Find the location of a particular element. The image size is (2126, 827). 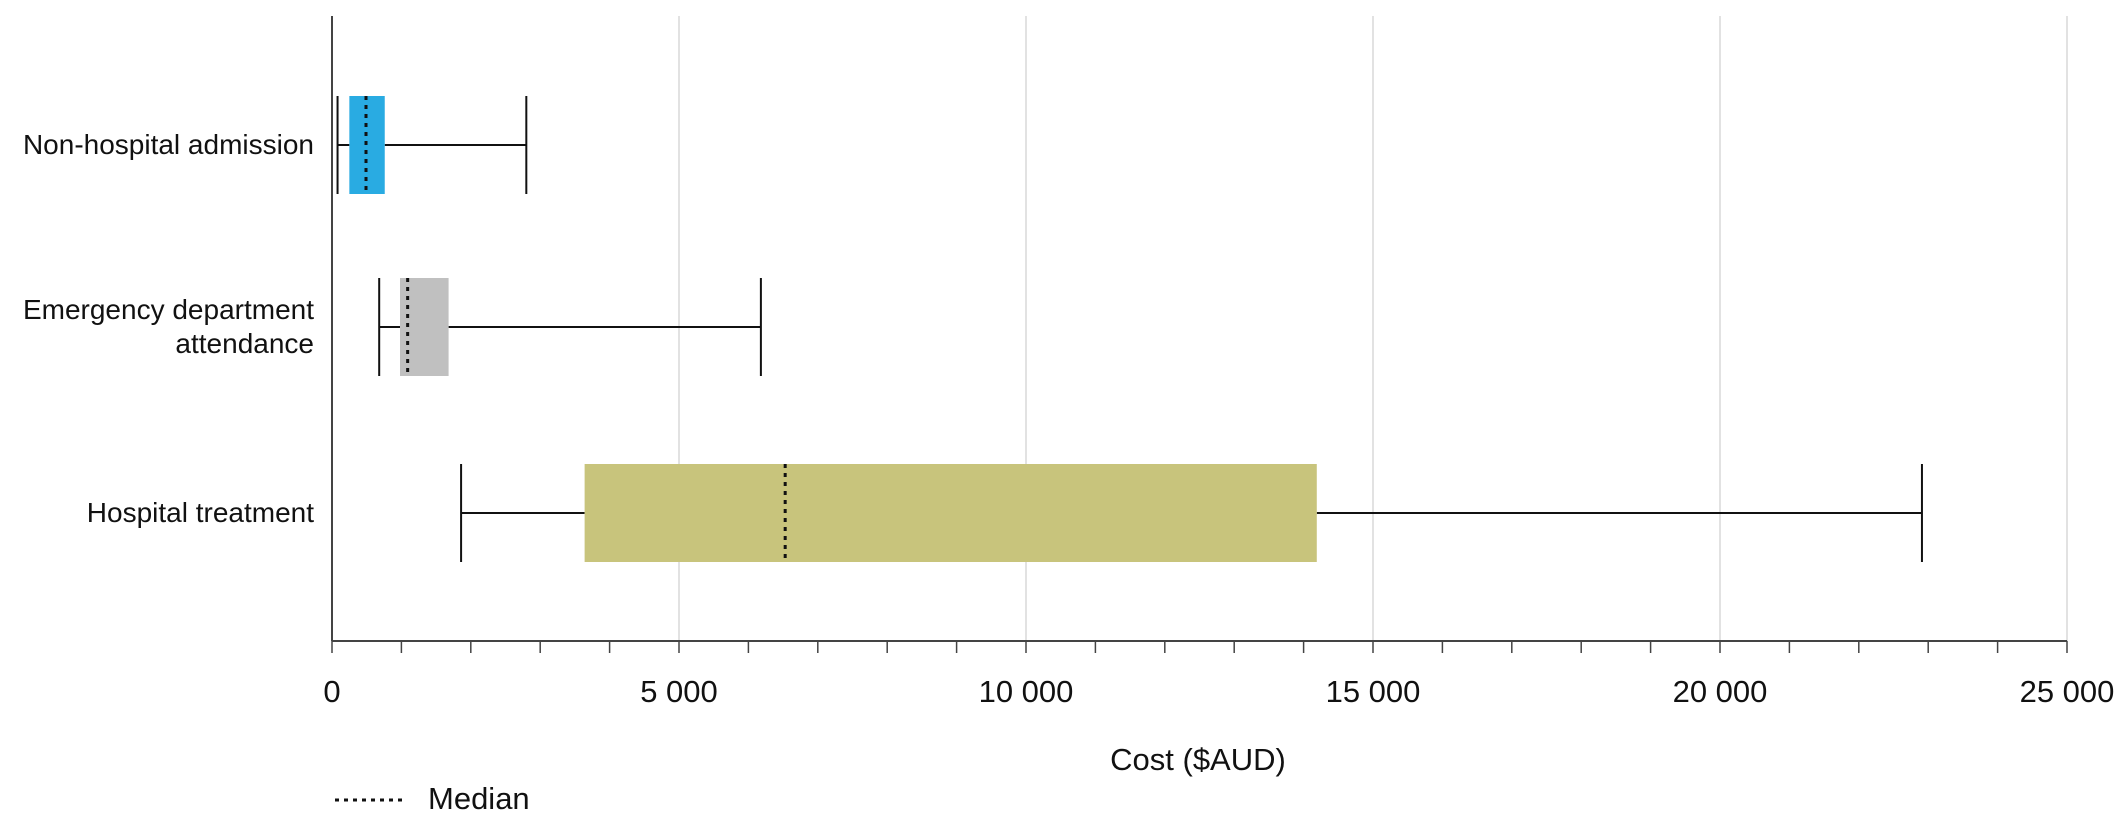

x-axis-title: Cost ($AUD) is located at coordinates (1198, 759).